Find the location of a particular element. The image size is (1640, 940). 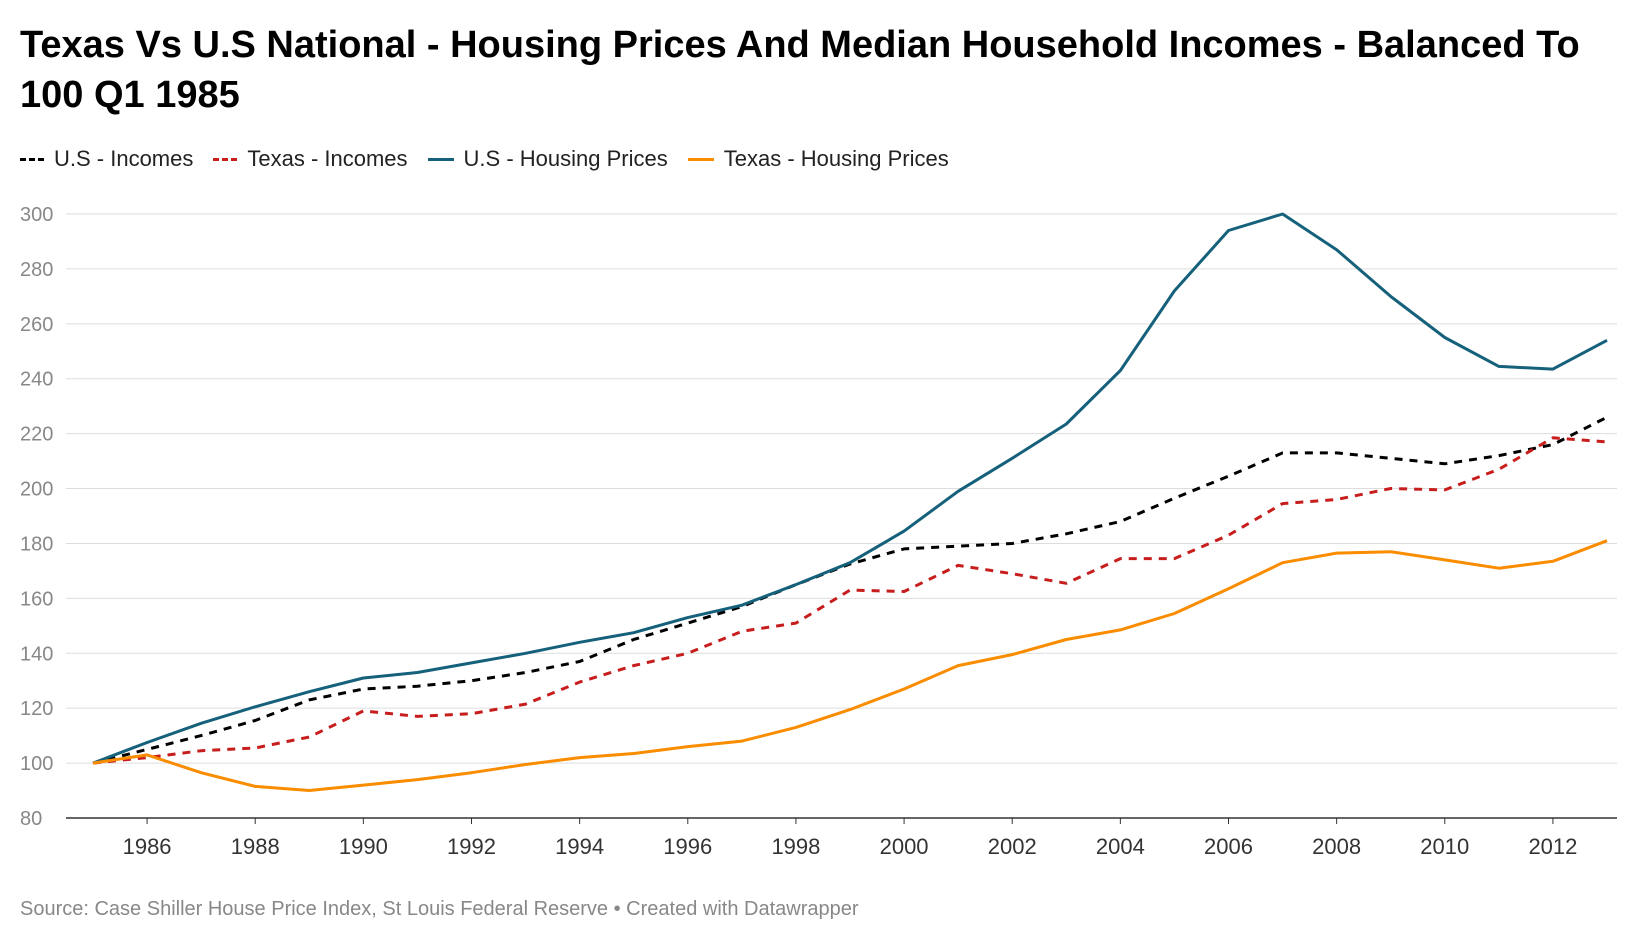

legend-swatch-us-incomes is located at coordinates (32, 159).